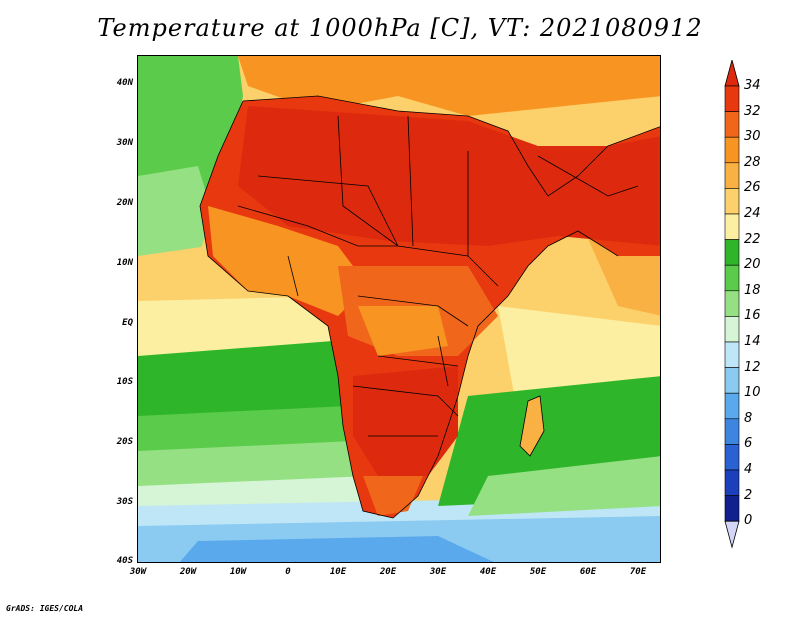  Describe the element at coordinates (748, 521) in the screenshot. I see `colorbar-label: 0` at that location.